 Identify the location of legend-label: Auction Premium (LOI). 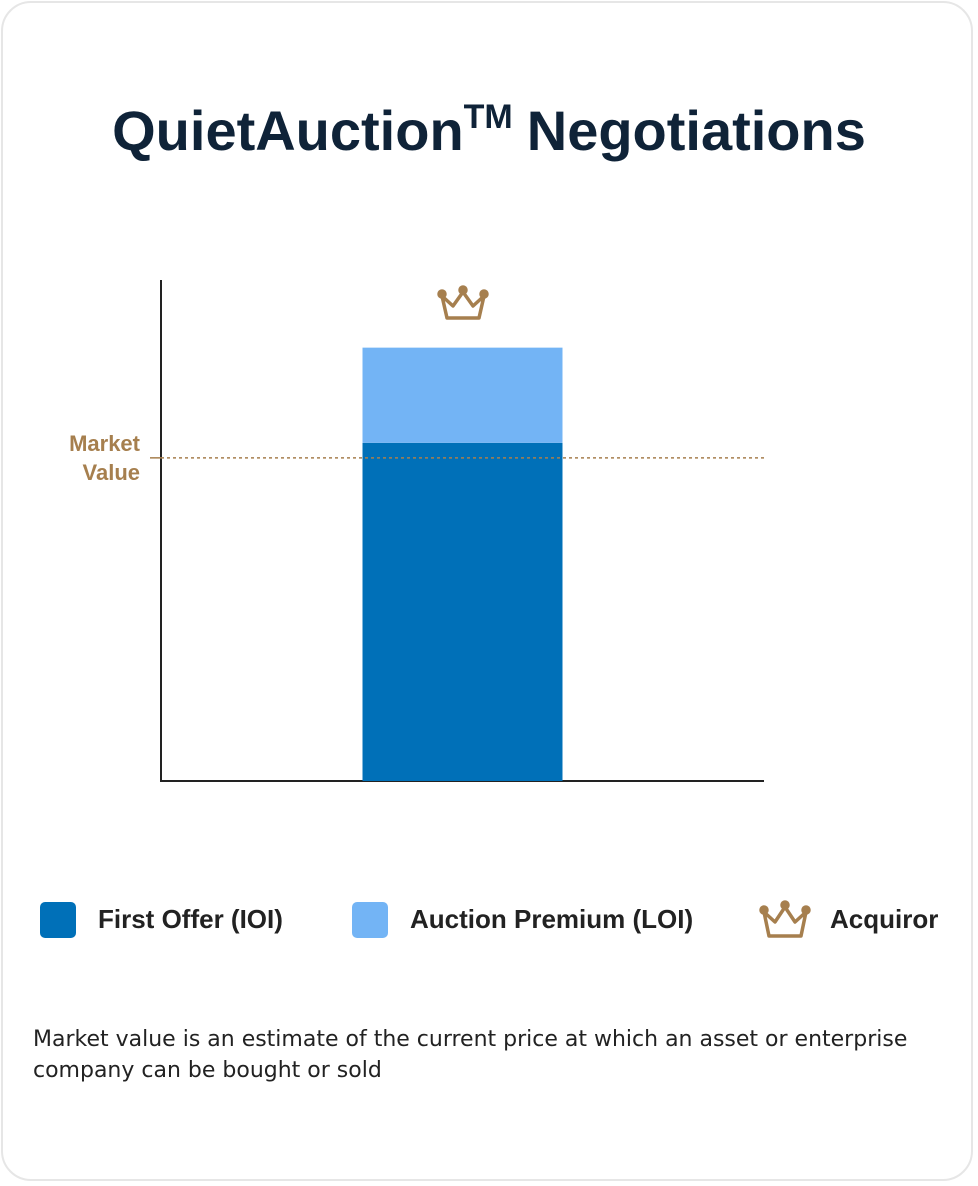
(551, 919).